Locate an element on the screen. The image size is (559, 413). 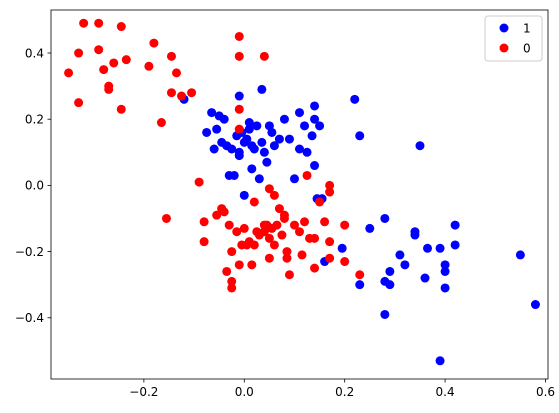
legend-label-series-1: 1 is located at coordinates (527, 29).